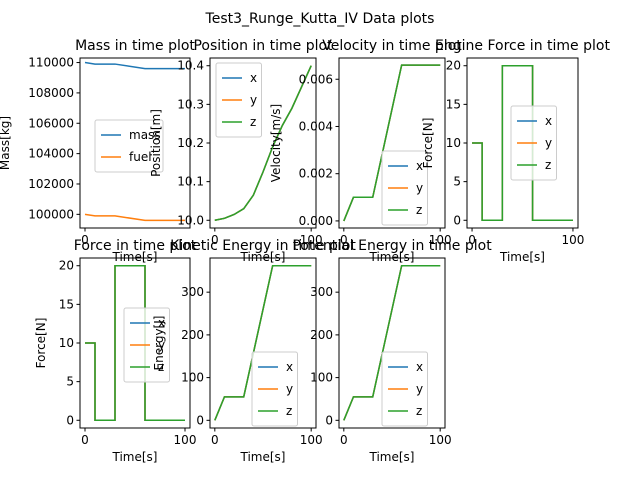  I want to click on engine-force-ytick-label: 20, so click(453, 66).